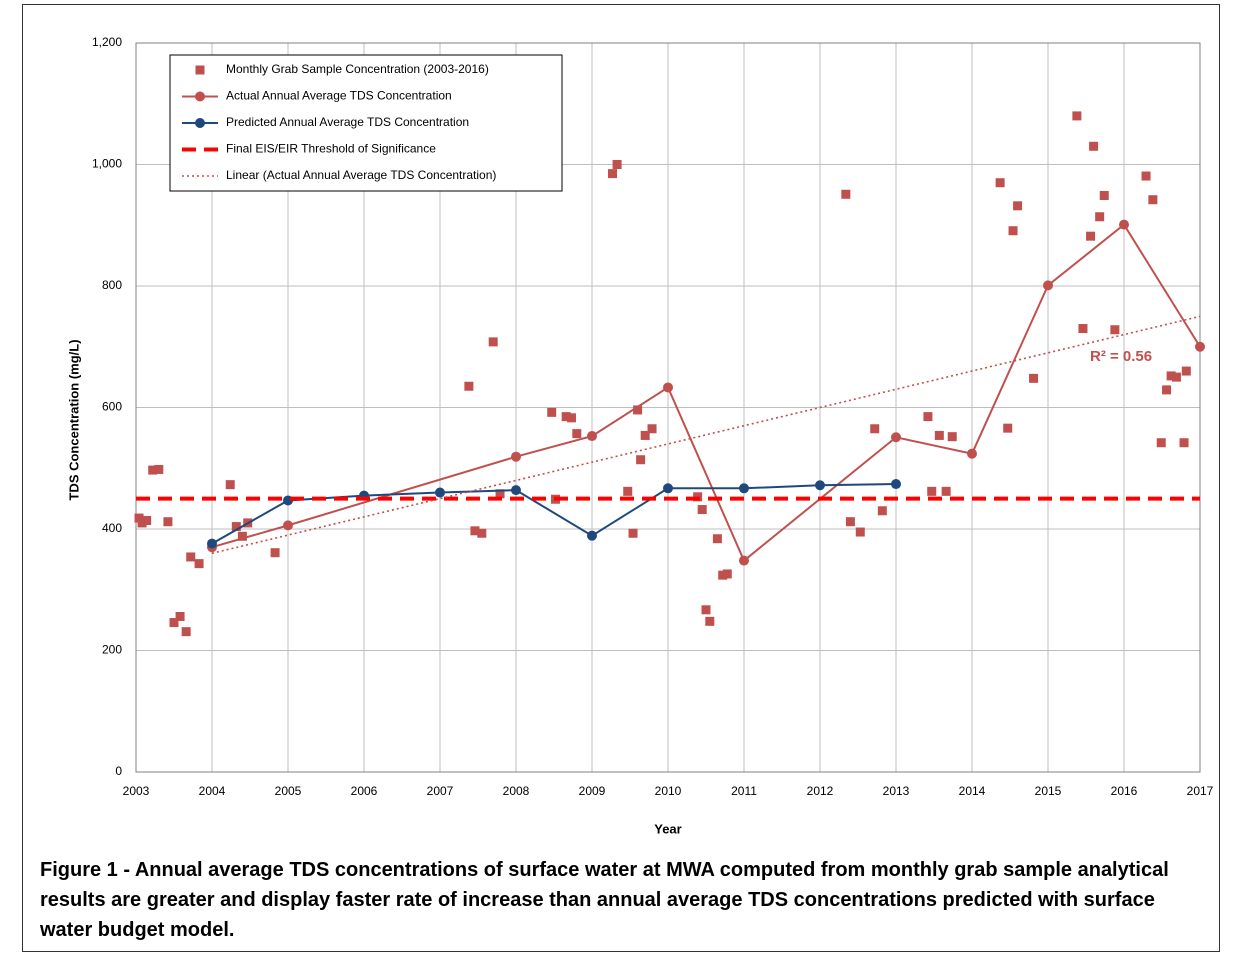  Describe the element at coordinates (364, 791) in the screenshot. I see `x-tick-label: 2006` at that location.